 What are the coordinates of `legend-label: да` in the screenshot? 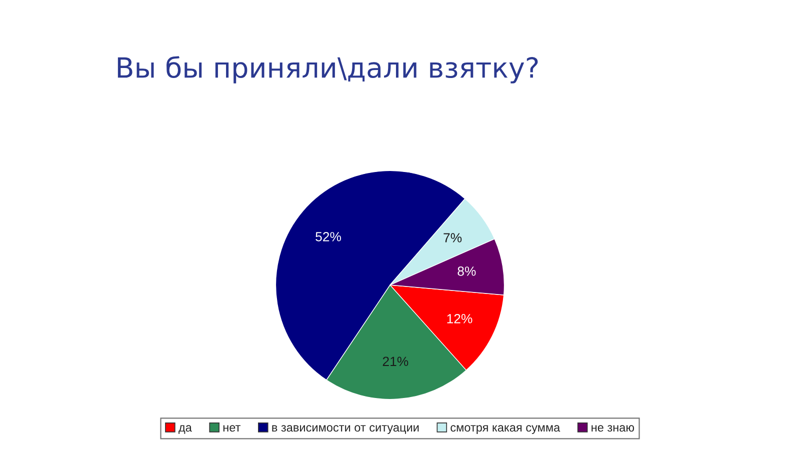 It's located at (185, 429).